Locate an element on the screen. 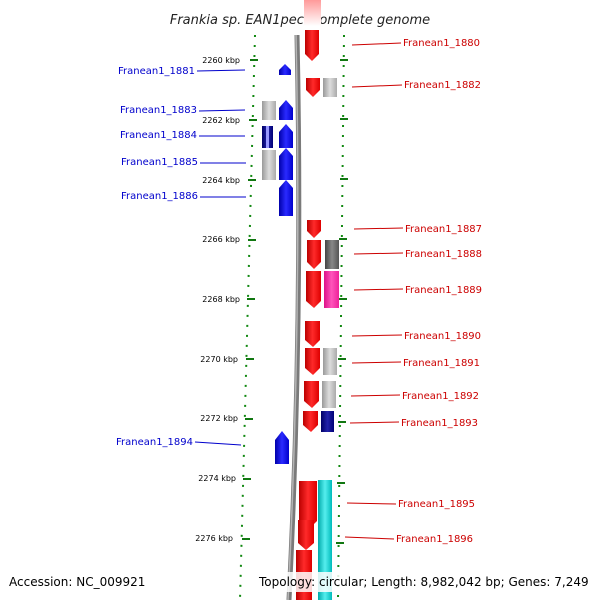 The height and width of the screenshot is (600, 600). gene-label: Franean1_1887 is located at coordinates (443, 229).